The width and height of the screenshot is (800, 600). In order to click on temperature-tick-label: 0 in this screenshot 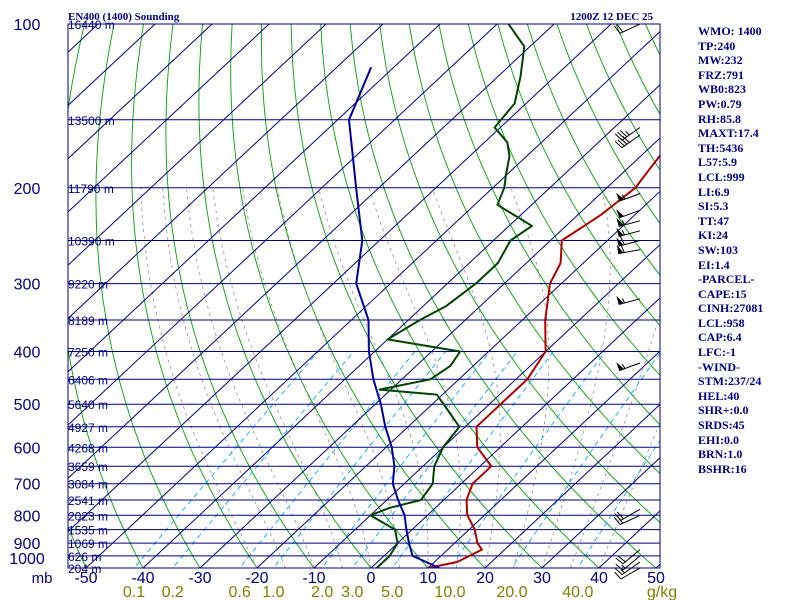, I will do `click(371, 578)`.